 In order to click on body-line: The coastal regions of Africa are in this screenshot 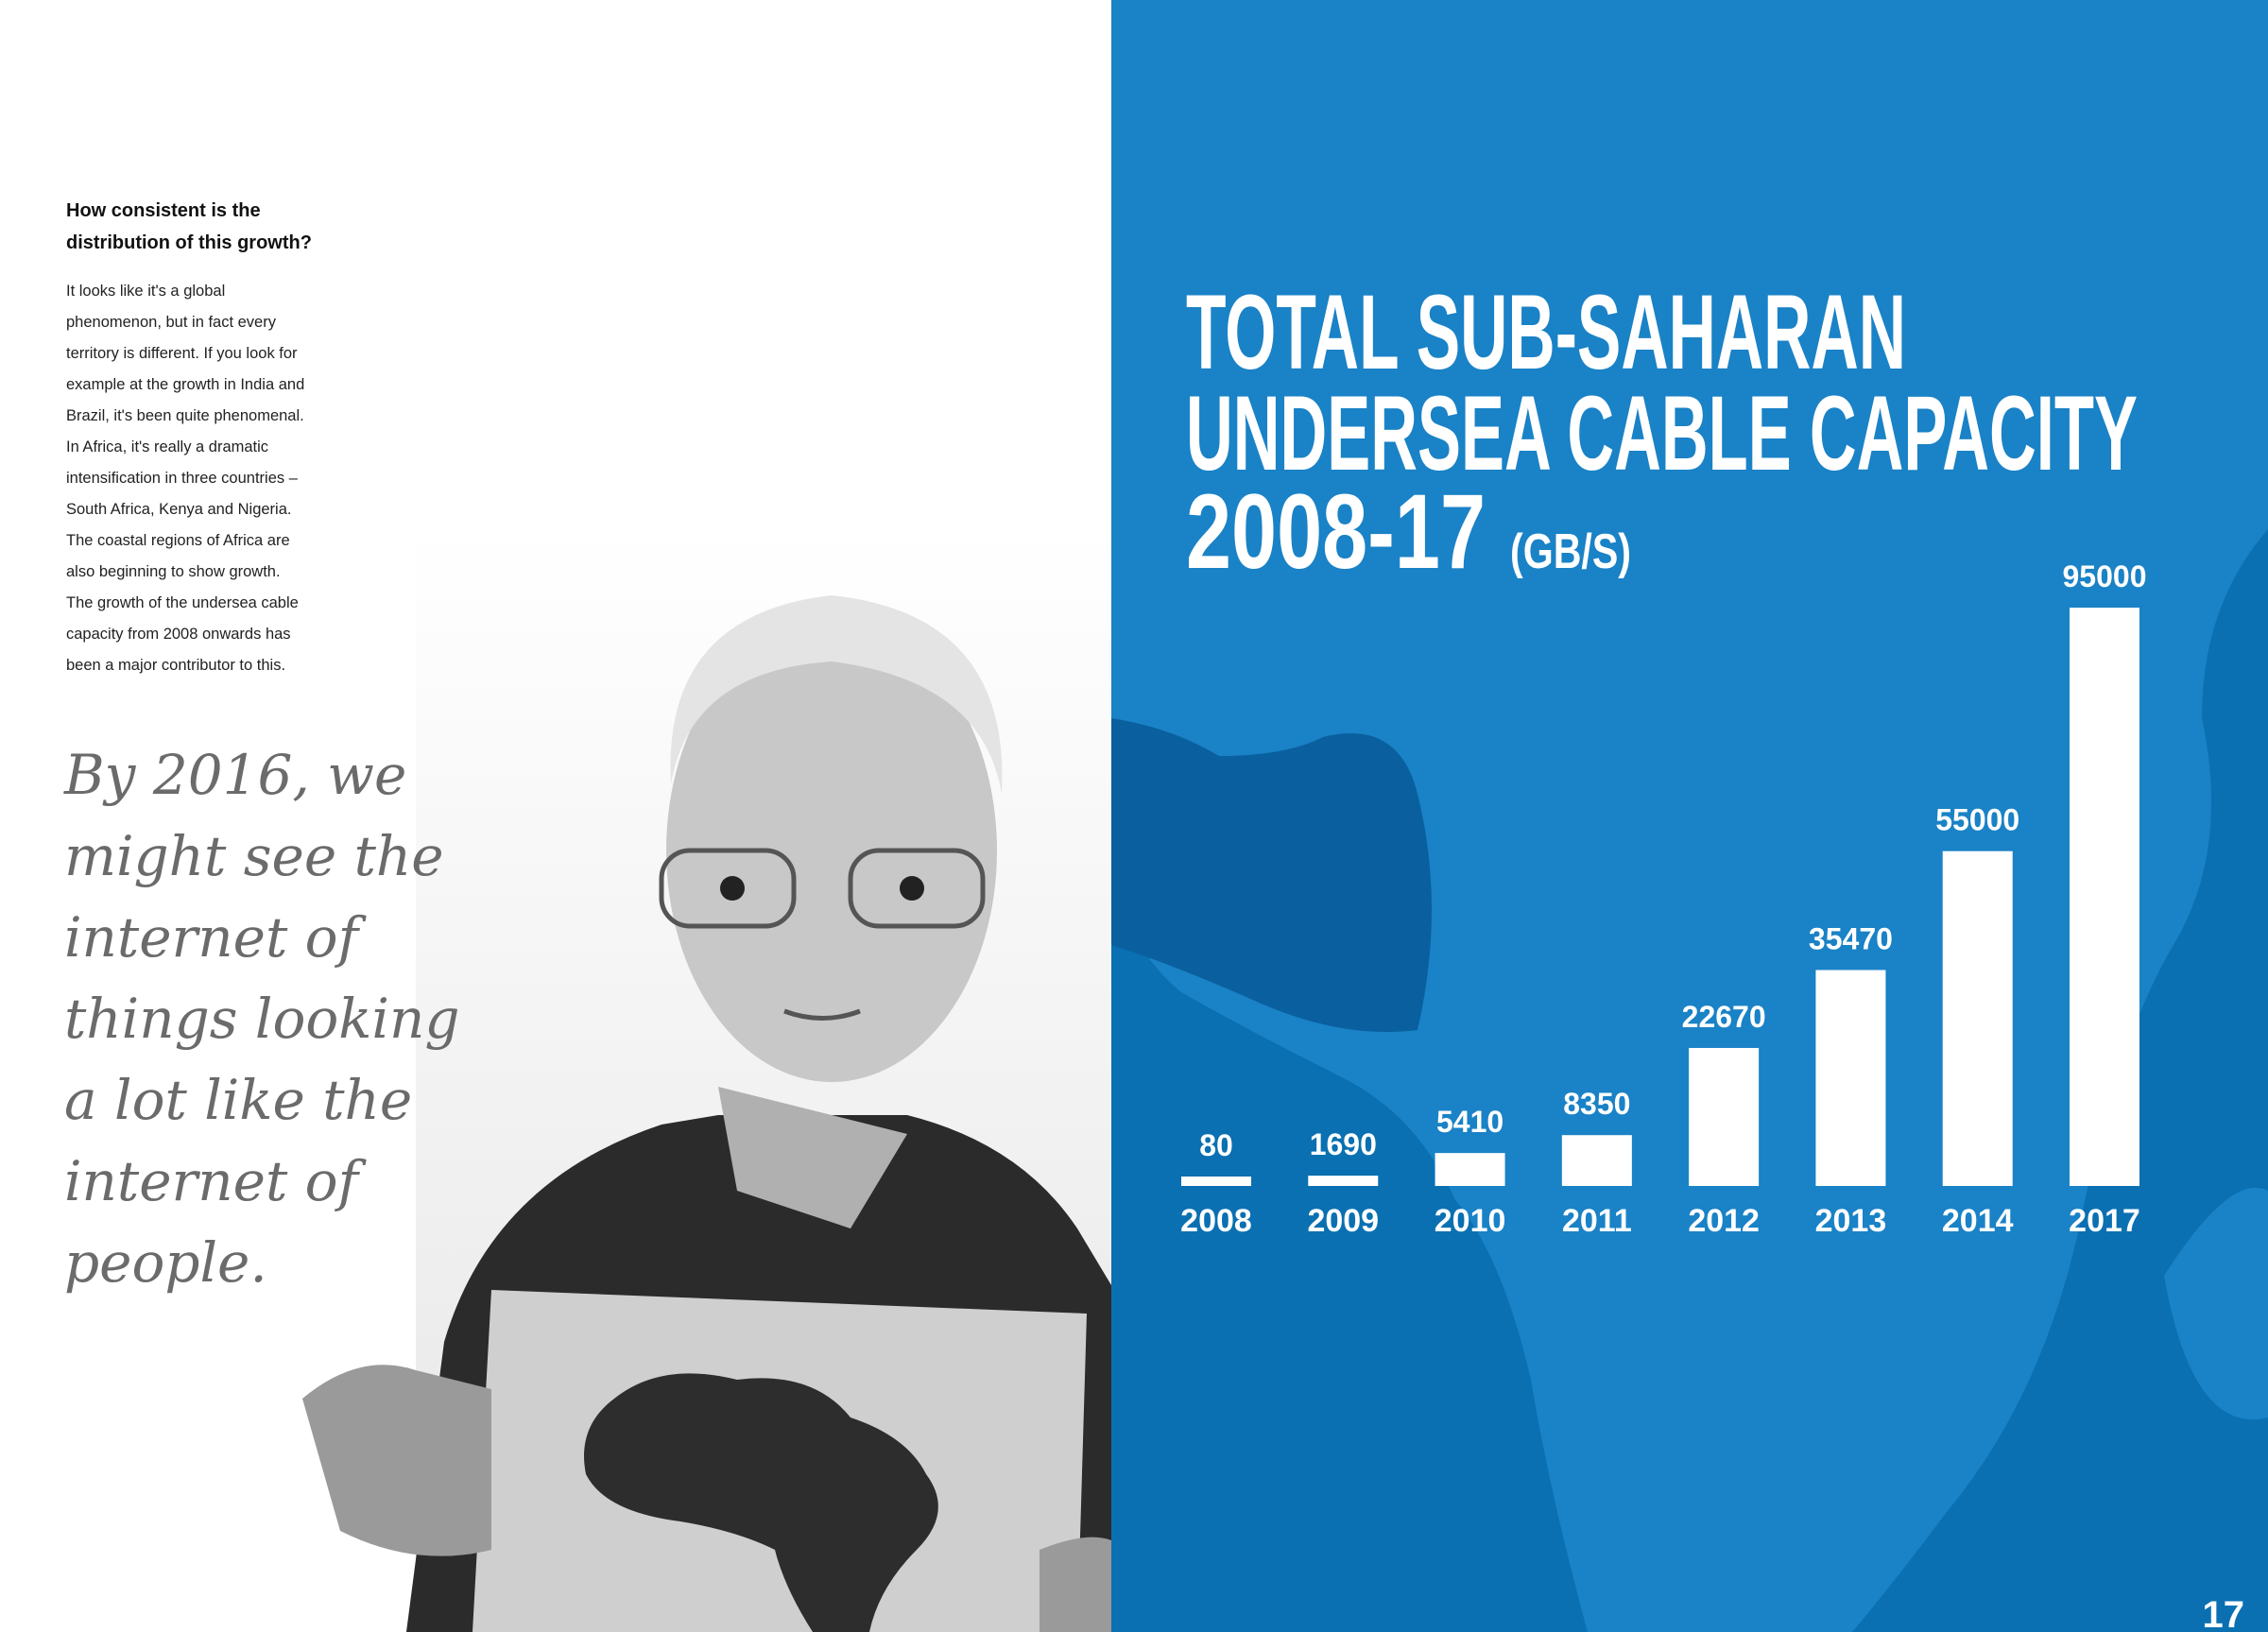, I will do `click(178, 540)`.